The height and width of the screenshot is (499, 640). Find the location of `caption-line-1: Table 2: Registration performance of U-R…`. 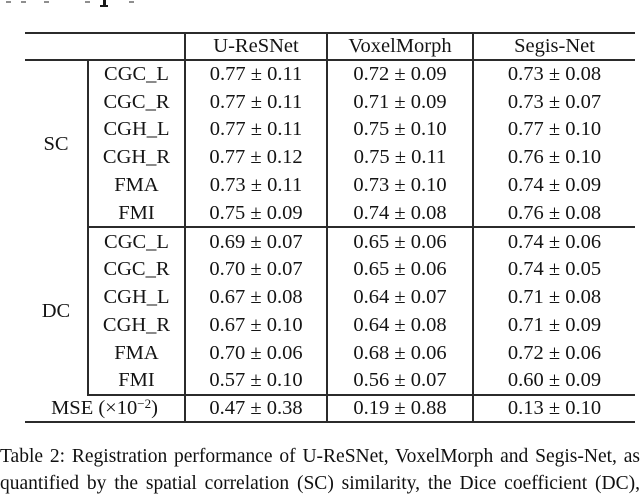

caption-line-1: Table 2: Registration performance of U-R… is located at coordinates (320, 456).